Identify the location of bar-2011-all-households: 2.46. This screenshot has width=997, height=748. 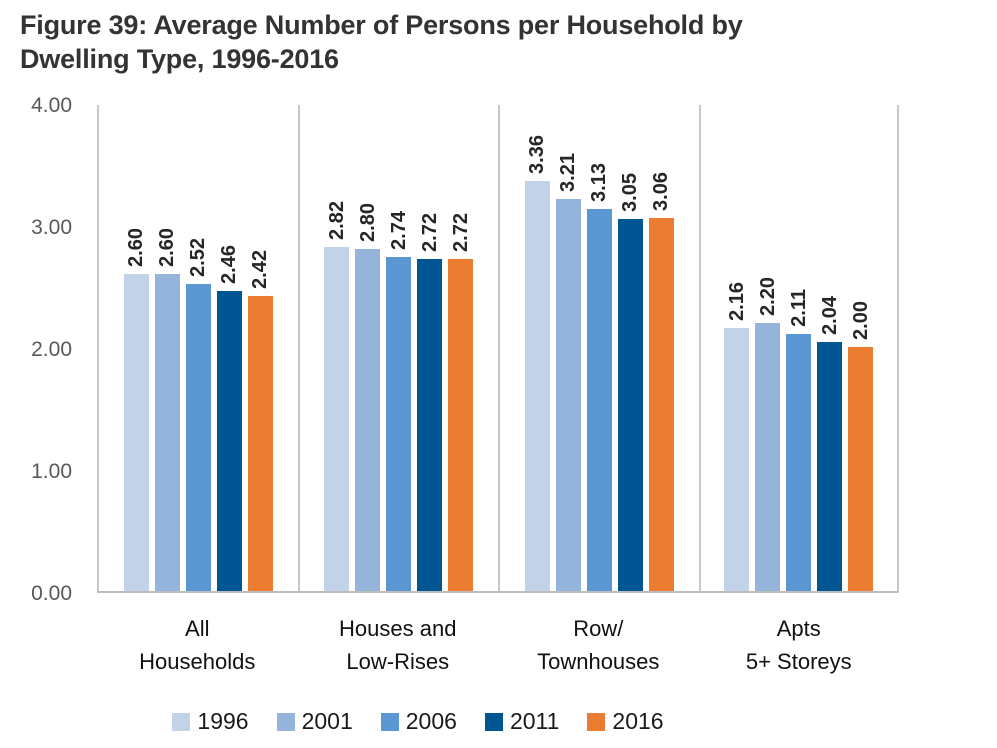
(229, 418).